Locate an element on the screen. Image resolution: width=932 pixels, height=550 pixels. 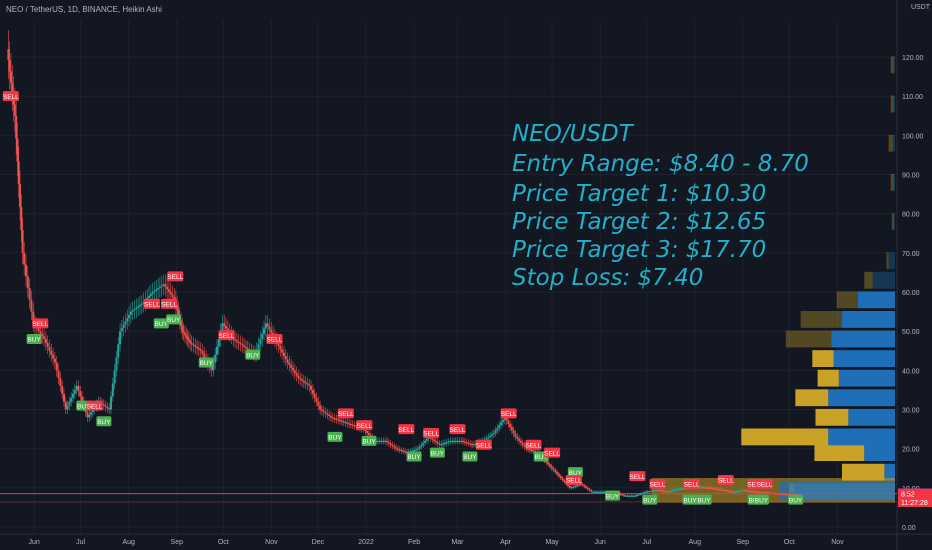
volume-profile-gold-bar is located at coordinates (868, 280).